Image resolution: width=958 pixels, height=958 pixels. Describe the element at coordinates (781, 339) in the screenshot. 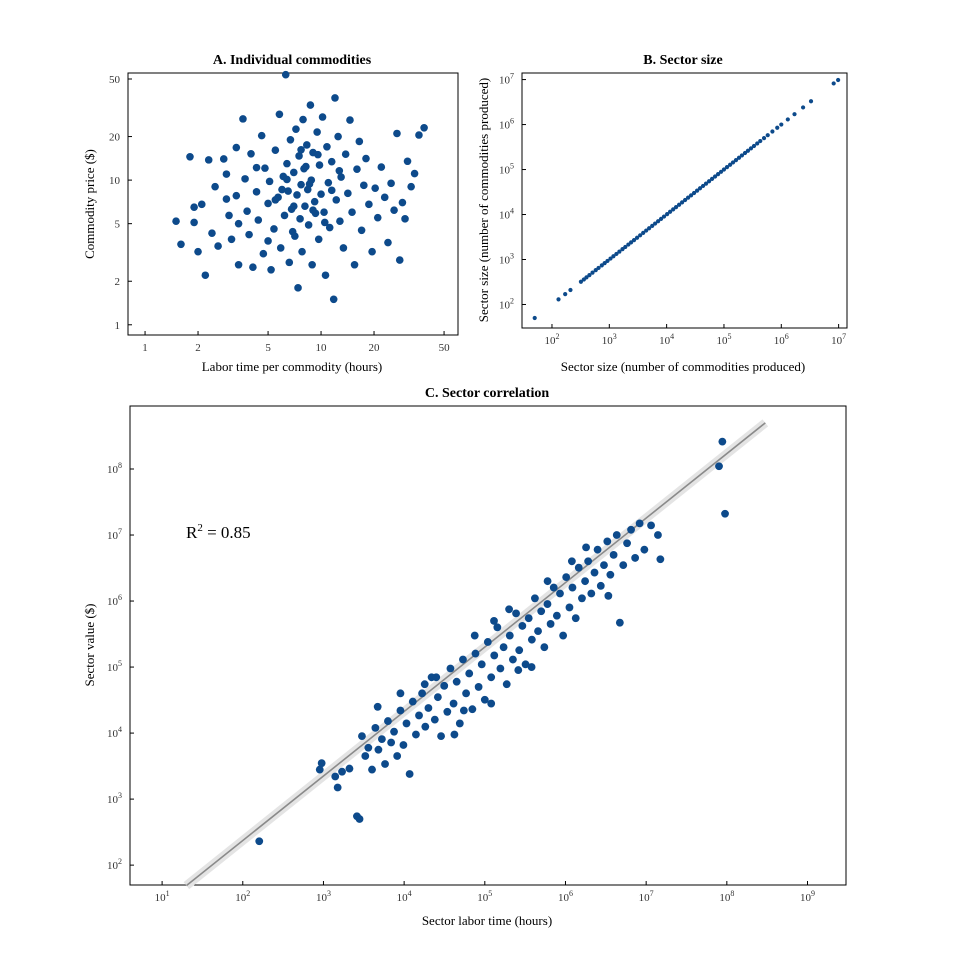

I see `panel-b-x-tick-label: 10⁶` at that location.